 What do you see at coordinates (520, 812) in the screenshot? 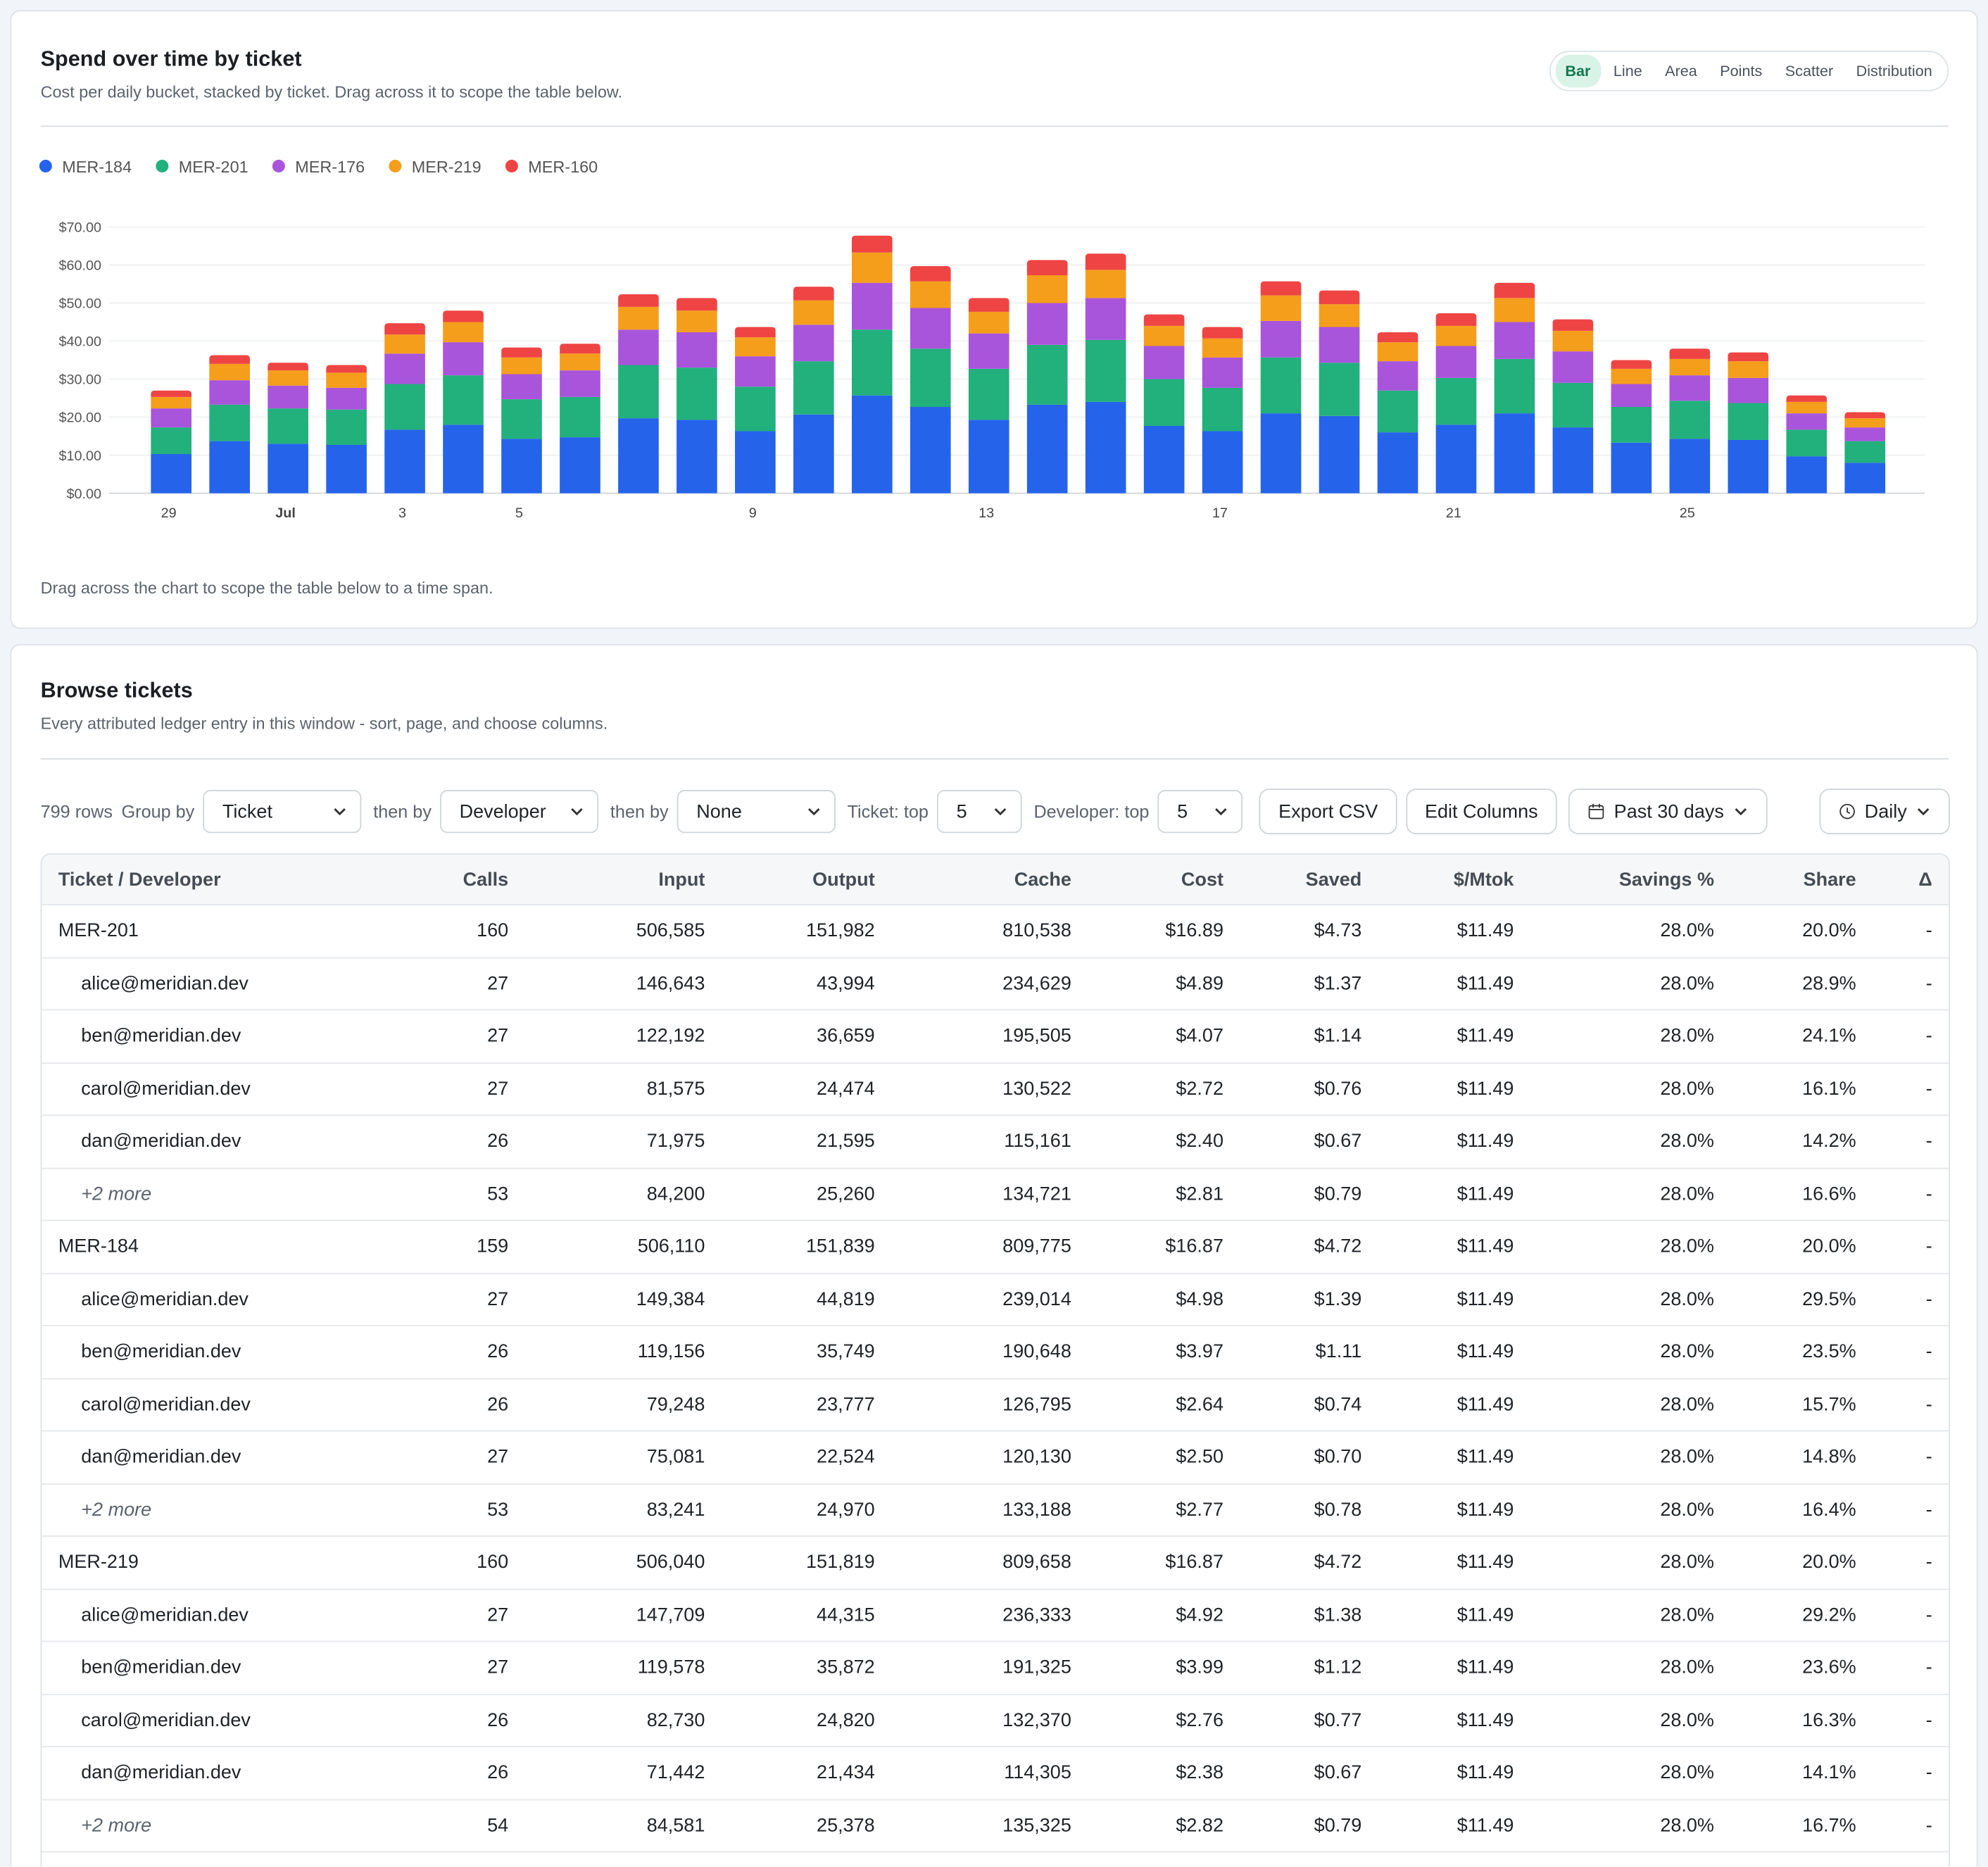
I see `select: Developer` at bounding box center [520, 812].